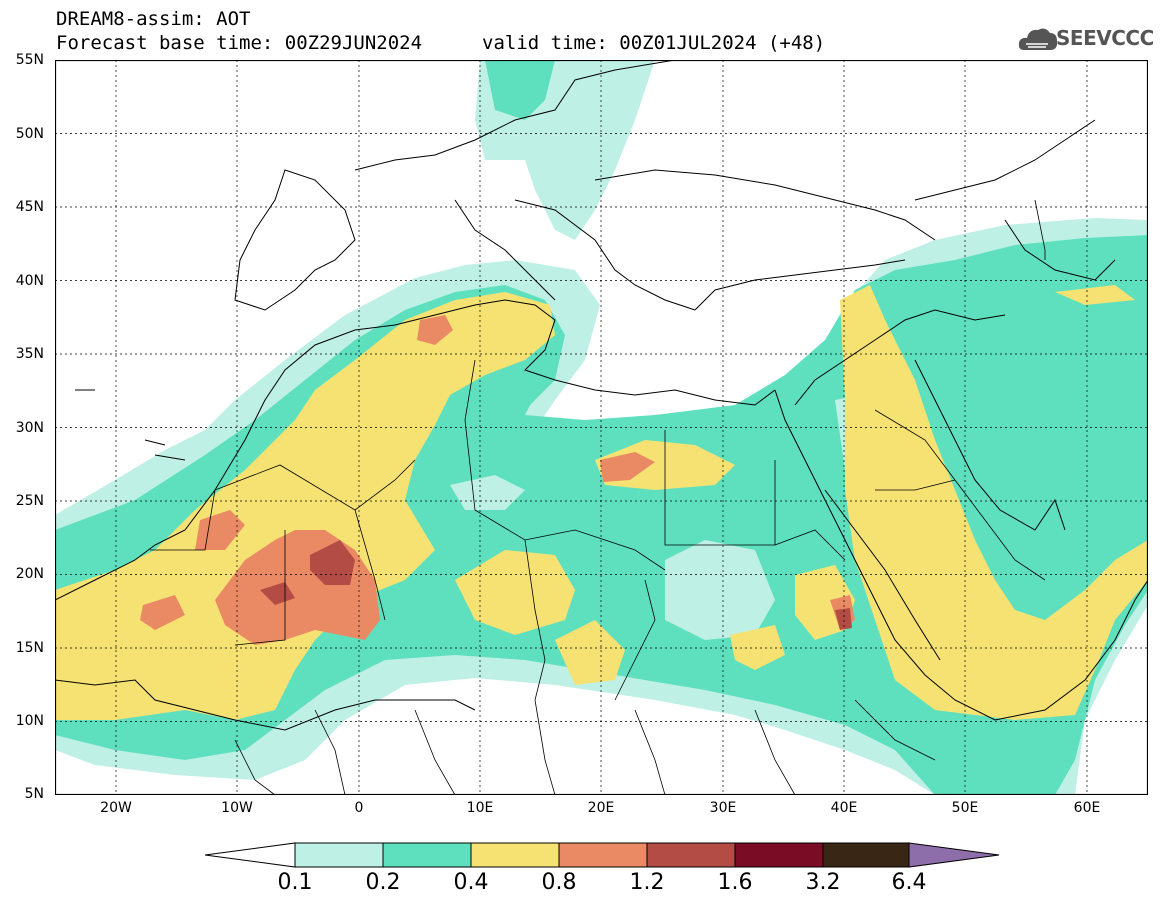 Image resolution: width=1165 pixels, height=905 pixels. Describe the element at coordinates (34, 794) in the screenshot. I see `lat-label: 5N` at that location.